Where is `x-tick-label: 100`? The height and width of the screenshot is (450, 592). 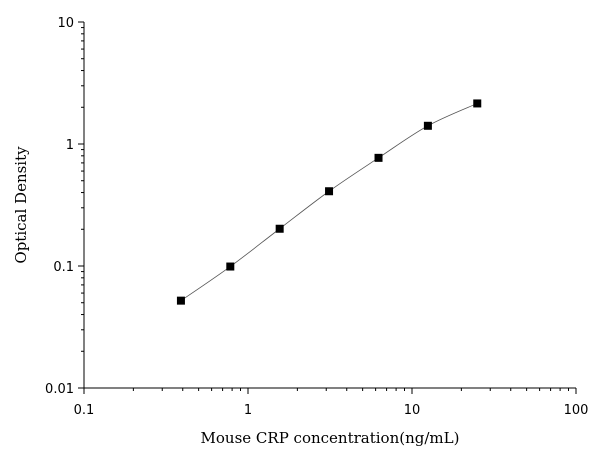
x-tick-label: 100 is located at coordinates (576, 410).